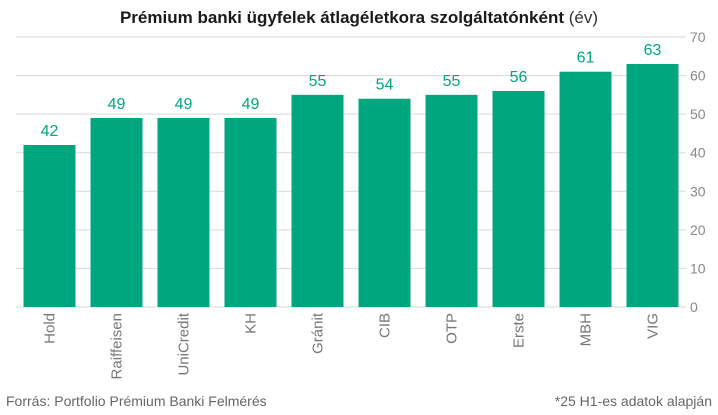  I want to click on x-tick-label: CIB, so click(385, 325).